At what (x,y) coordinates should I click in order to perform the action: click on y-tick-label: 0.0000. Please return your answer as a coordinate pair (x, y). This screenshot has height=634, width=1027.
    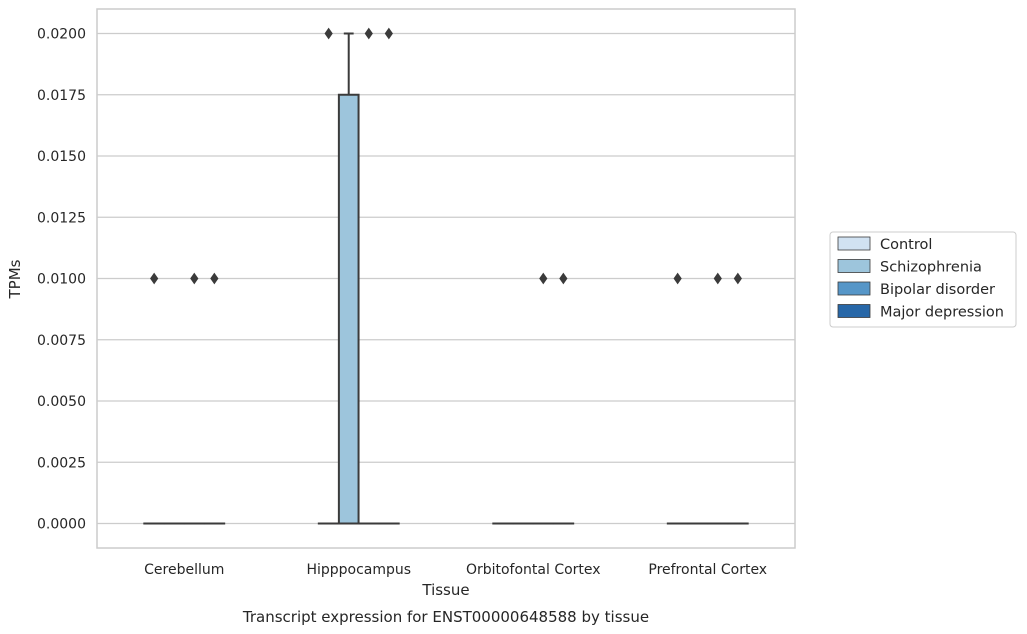
    Looking at the image, I should click on (61, 525).